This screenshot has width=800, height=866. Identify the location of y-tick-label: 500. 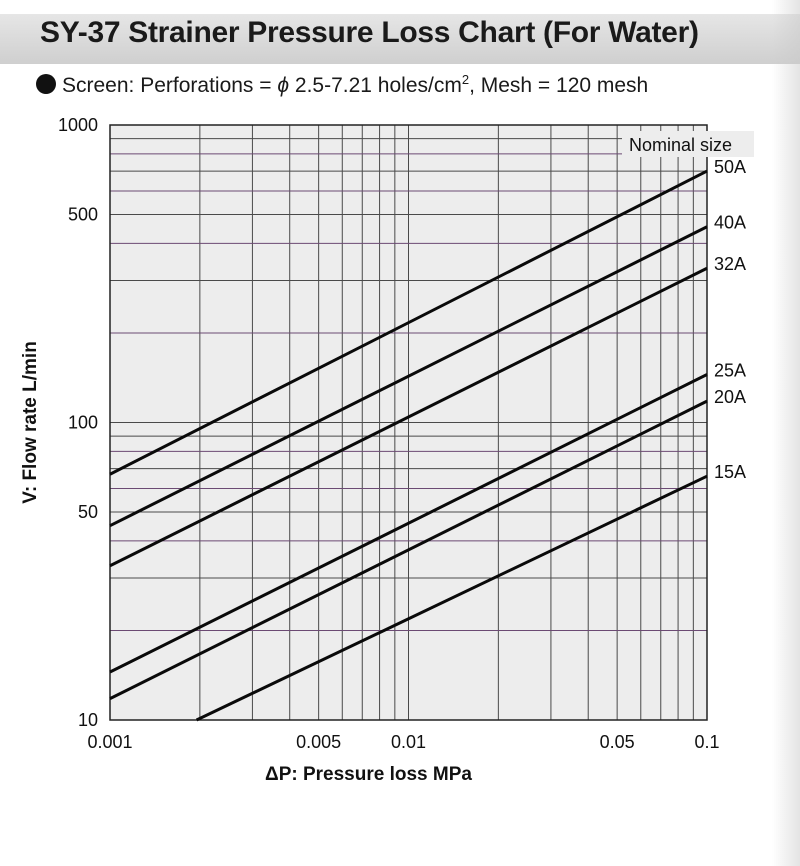
(83, 215).